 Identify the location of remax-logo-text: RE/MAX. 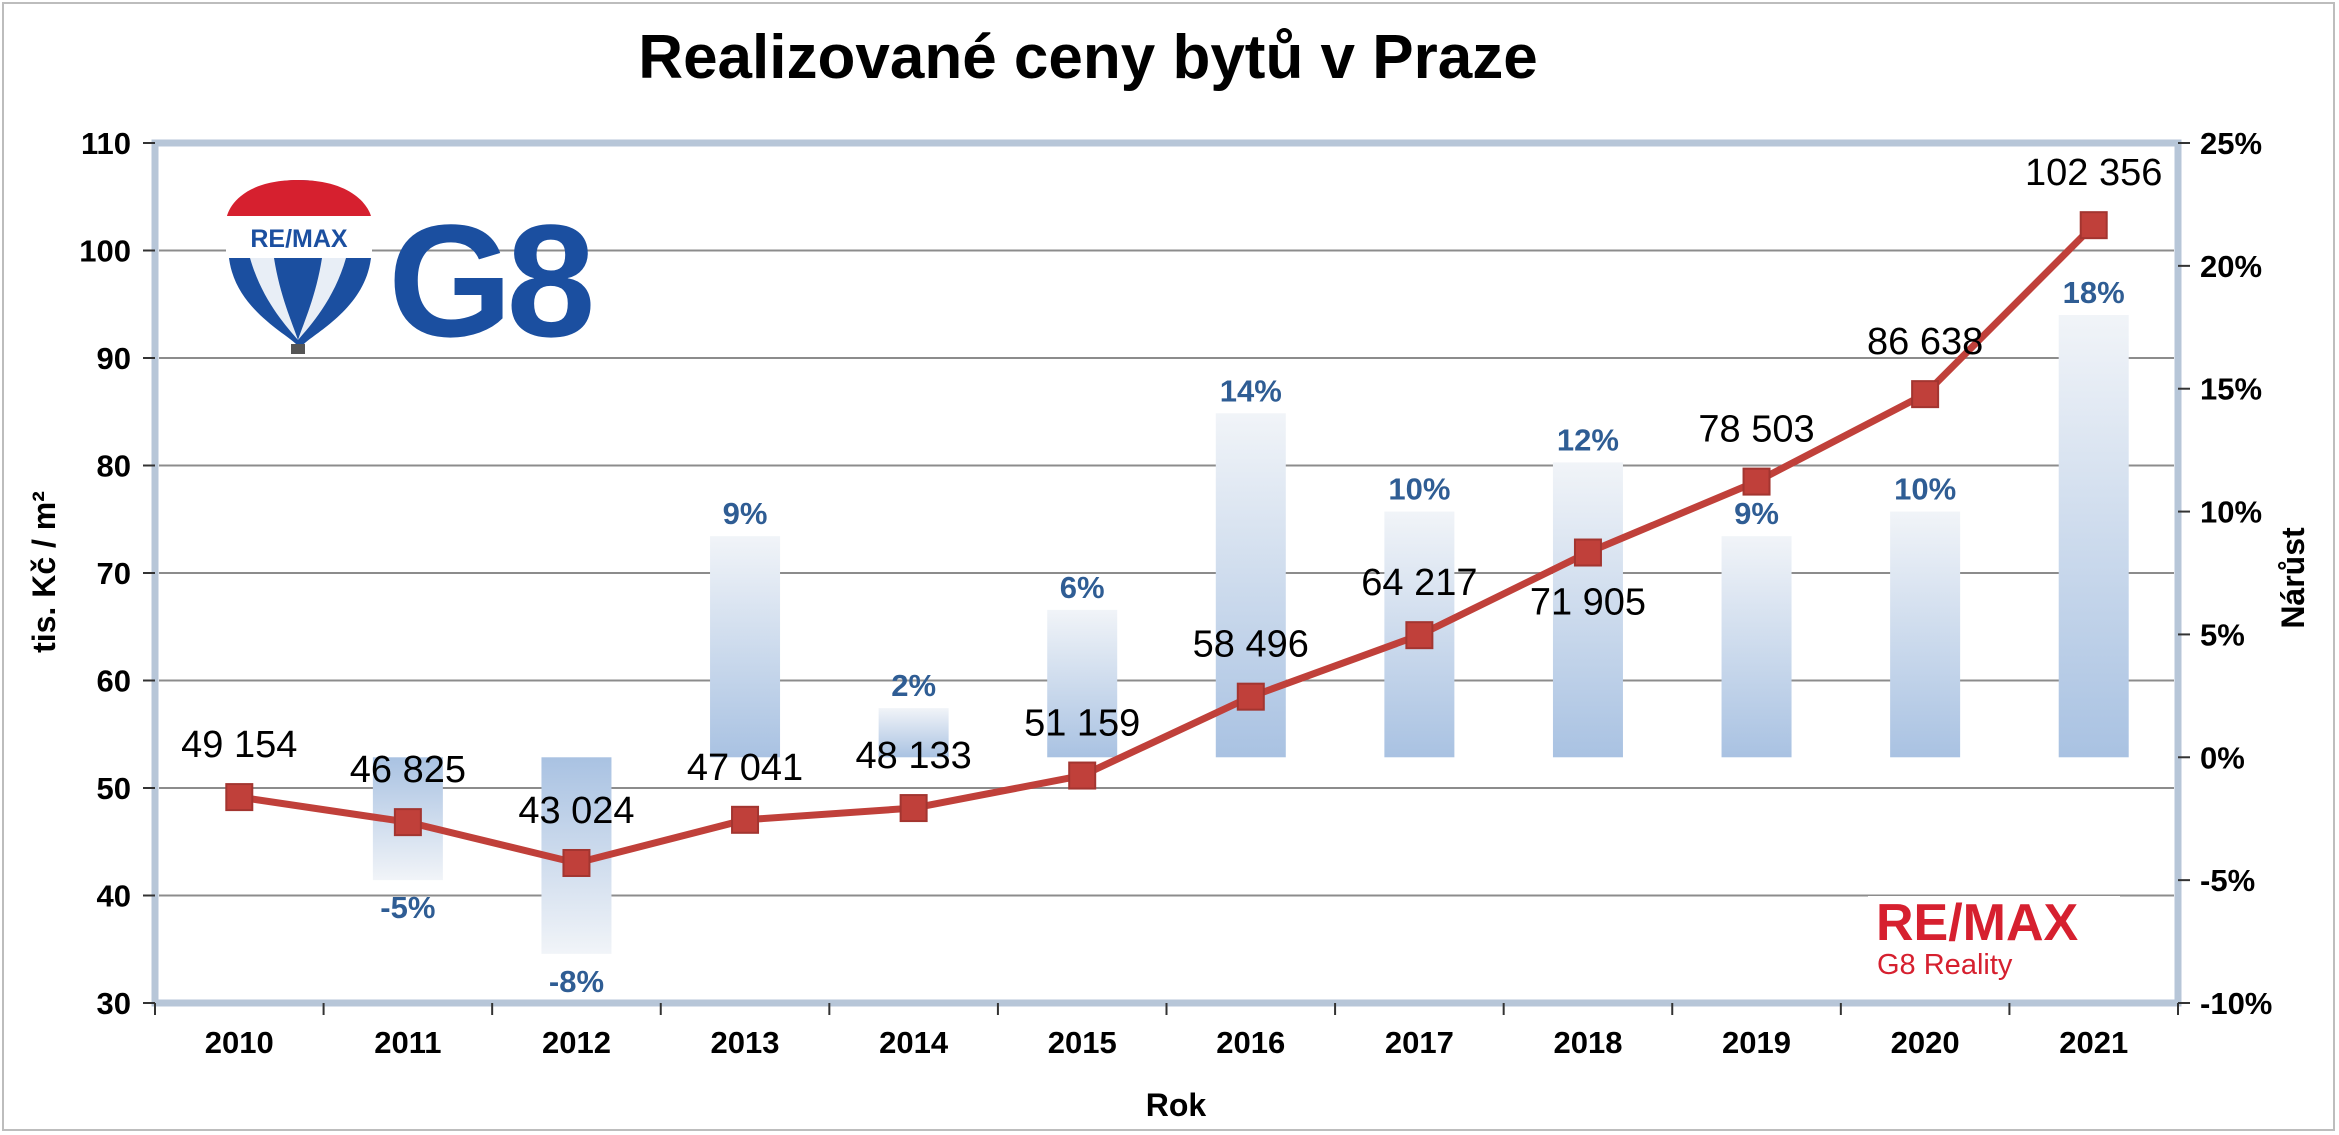
(1977, 923).